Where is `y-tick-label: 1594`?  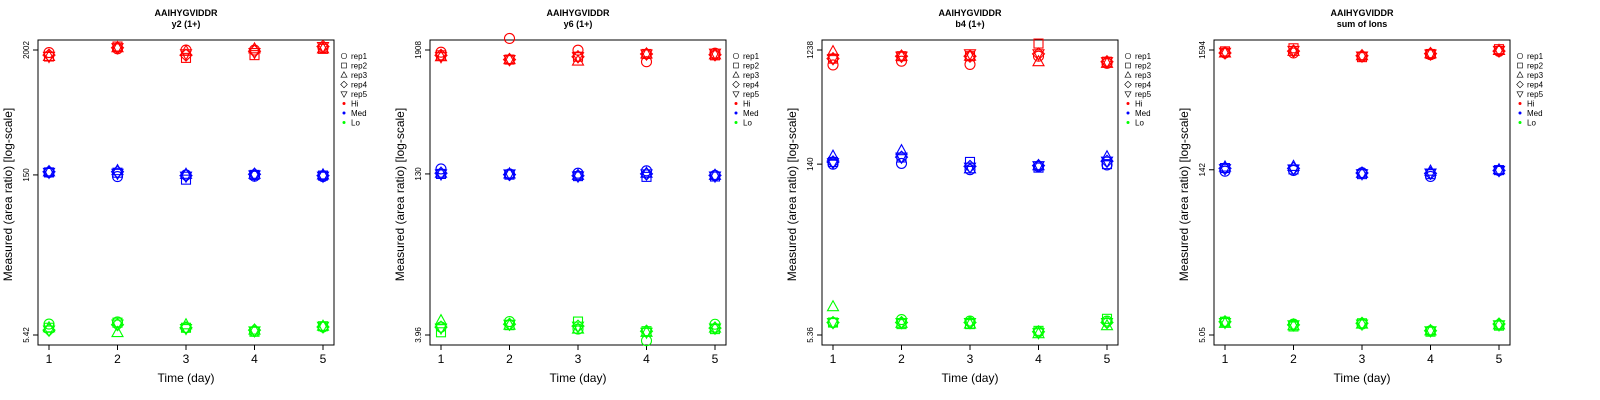 y-tick-label: 1594 is located at coordinates (1202, 50).